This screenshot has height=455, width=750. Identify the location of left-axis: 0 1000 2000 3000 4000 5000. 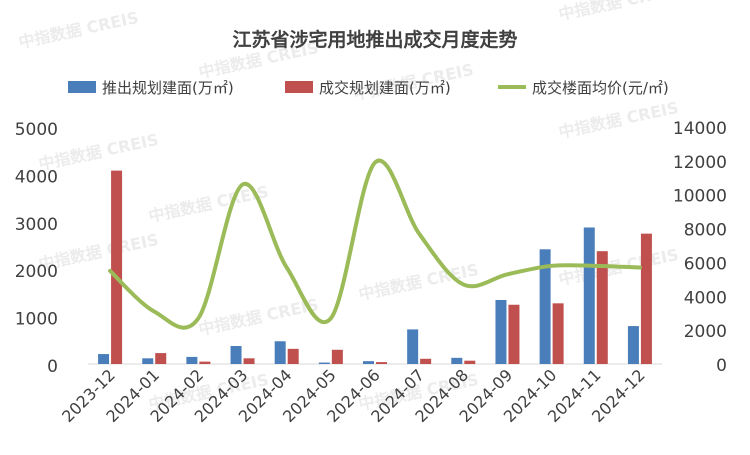
(36, 248).